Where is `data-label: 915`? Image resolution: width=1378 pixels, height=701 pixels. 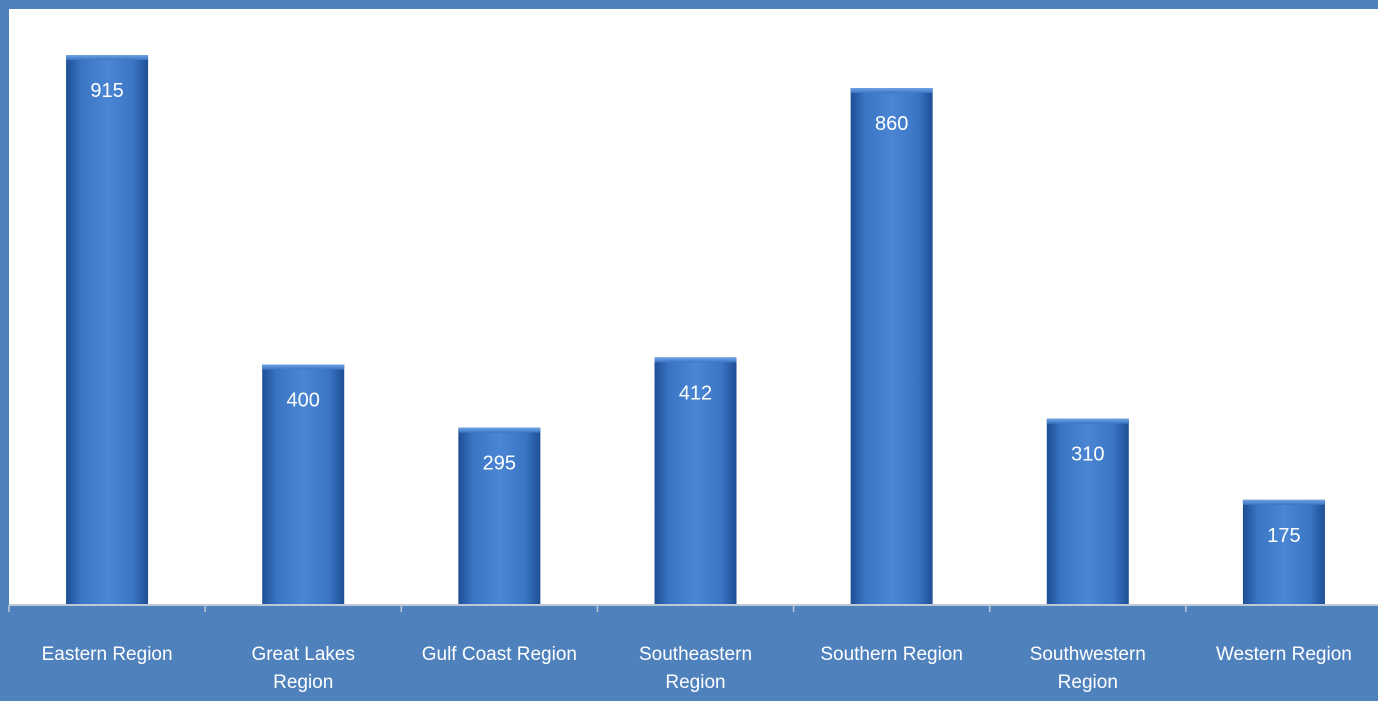 data-label: 915 is located at coordinates (106, 91).